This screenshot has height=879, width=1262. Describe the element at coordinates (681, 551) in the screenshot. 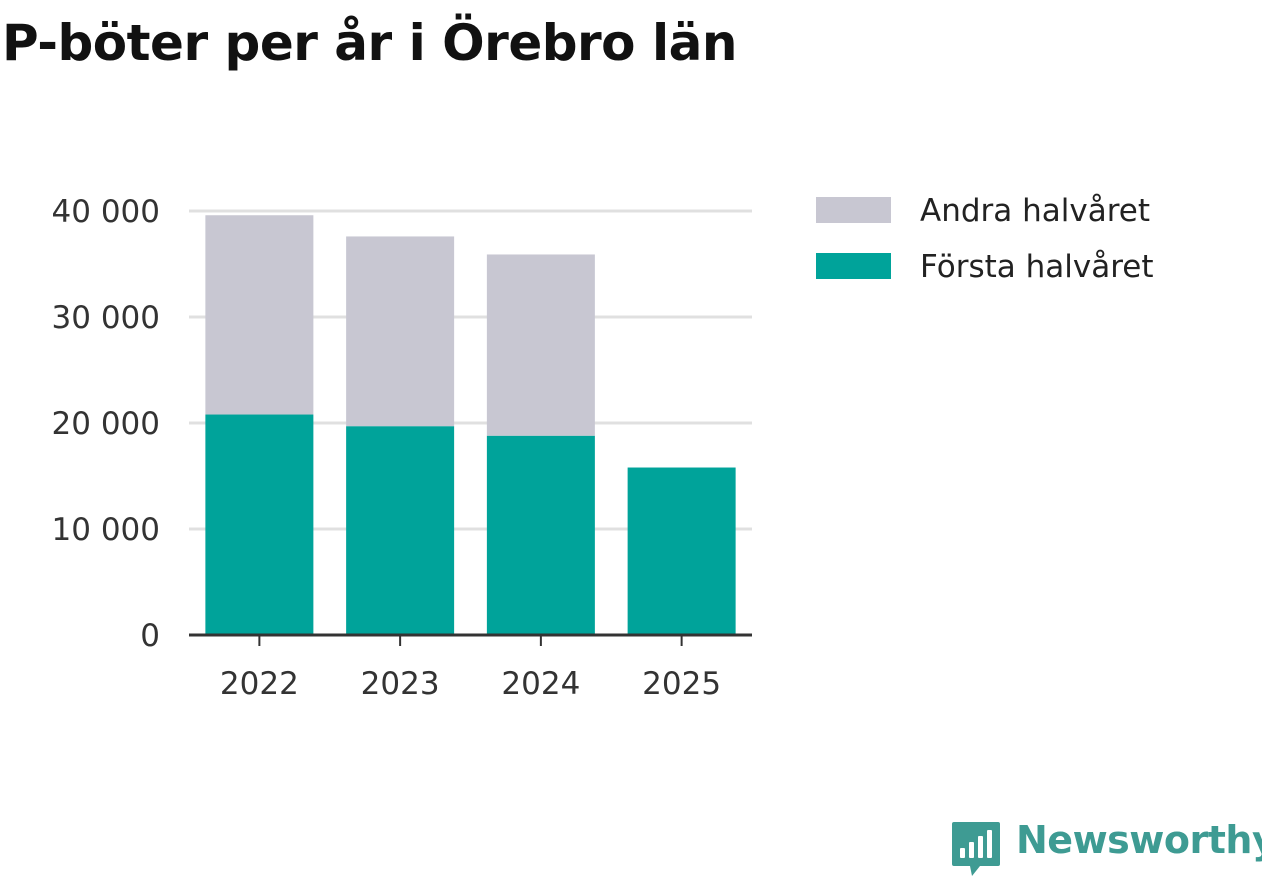

I see `bar-2025-forsta-halvaret` at that location.